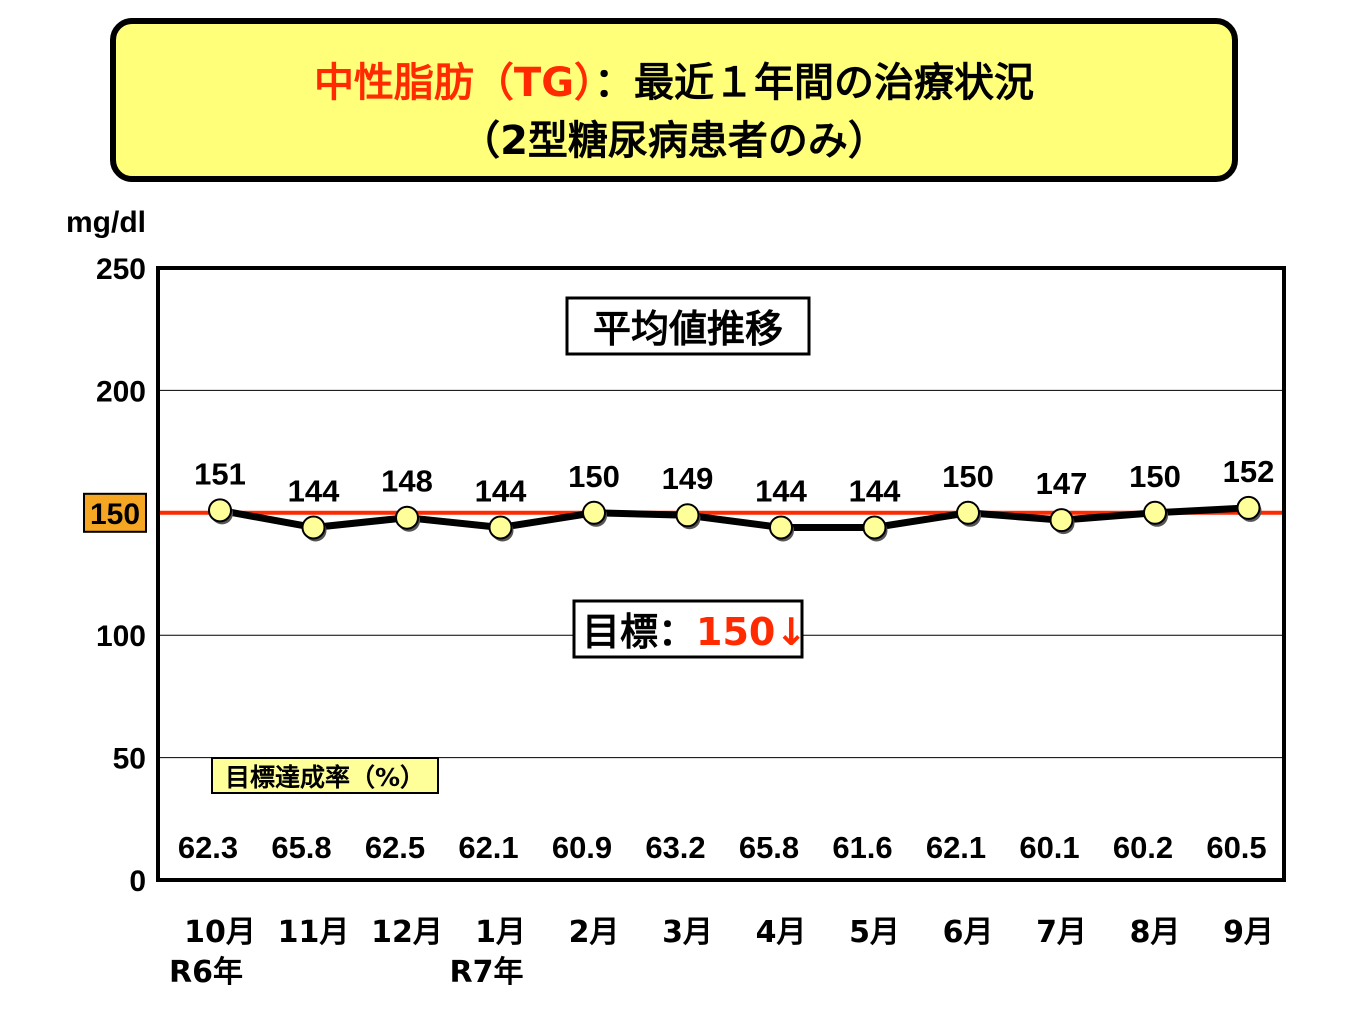  Describe the element at coordinates (874, 932) in the screenshot. I see `x-tick-label: 5月` at that location.